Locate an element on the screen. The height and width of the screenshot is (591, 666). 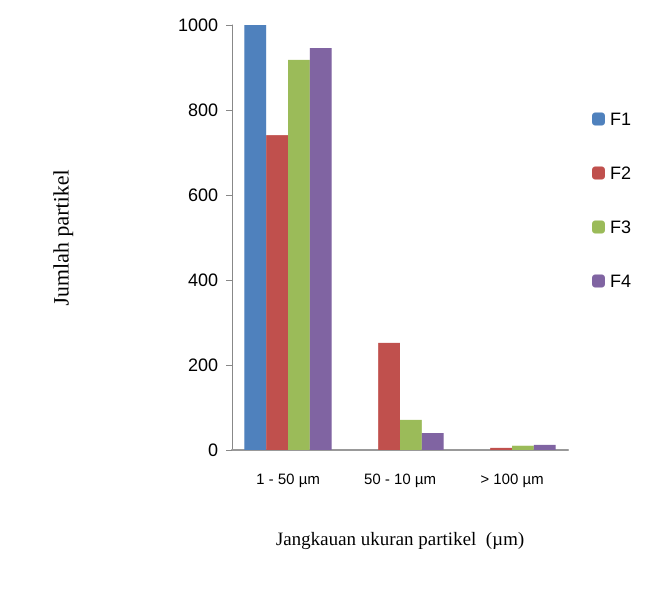
legend-label: F4 is located at coordinates (621, 281).